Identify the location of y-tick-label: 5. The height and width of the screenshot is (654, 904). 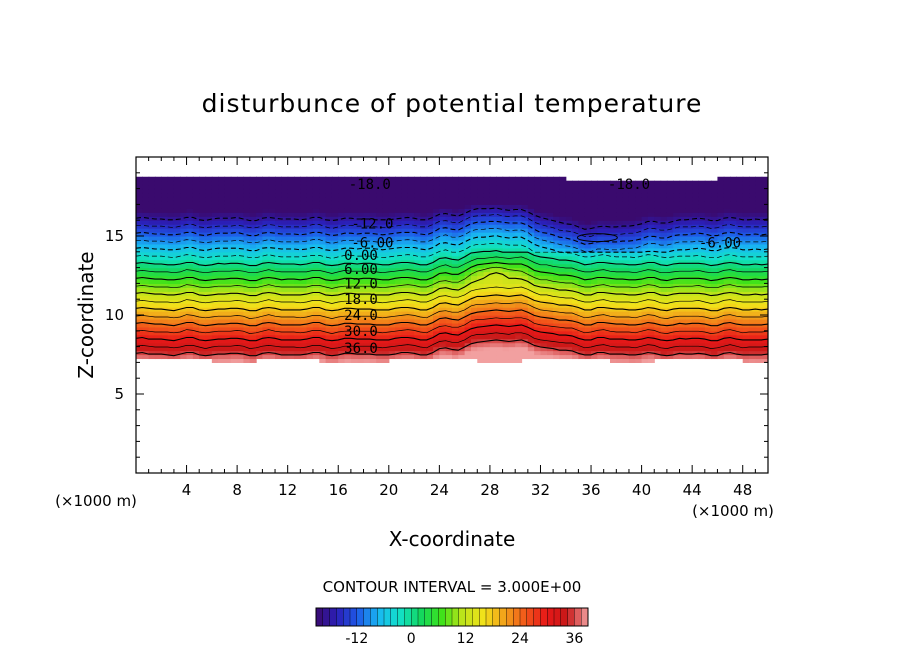
(119, 394).